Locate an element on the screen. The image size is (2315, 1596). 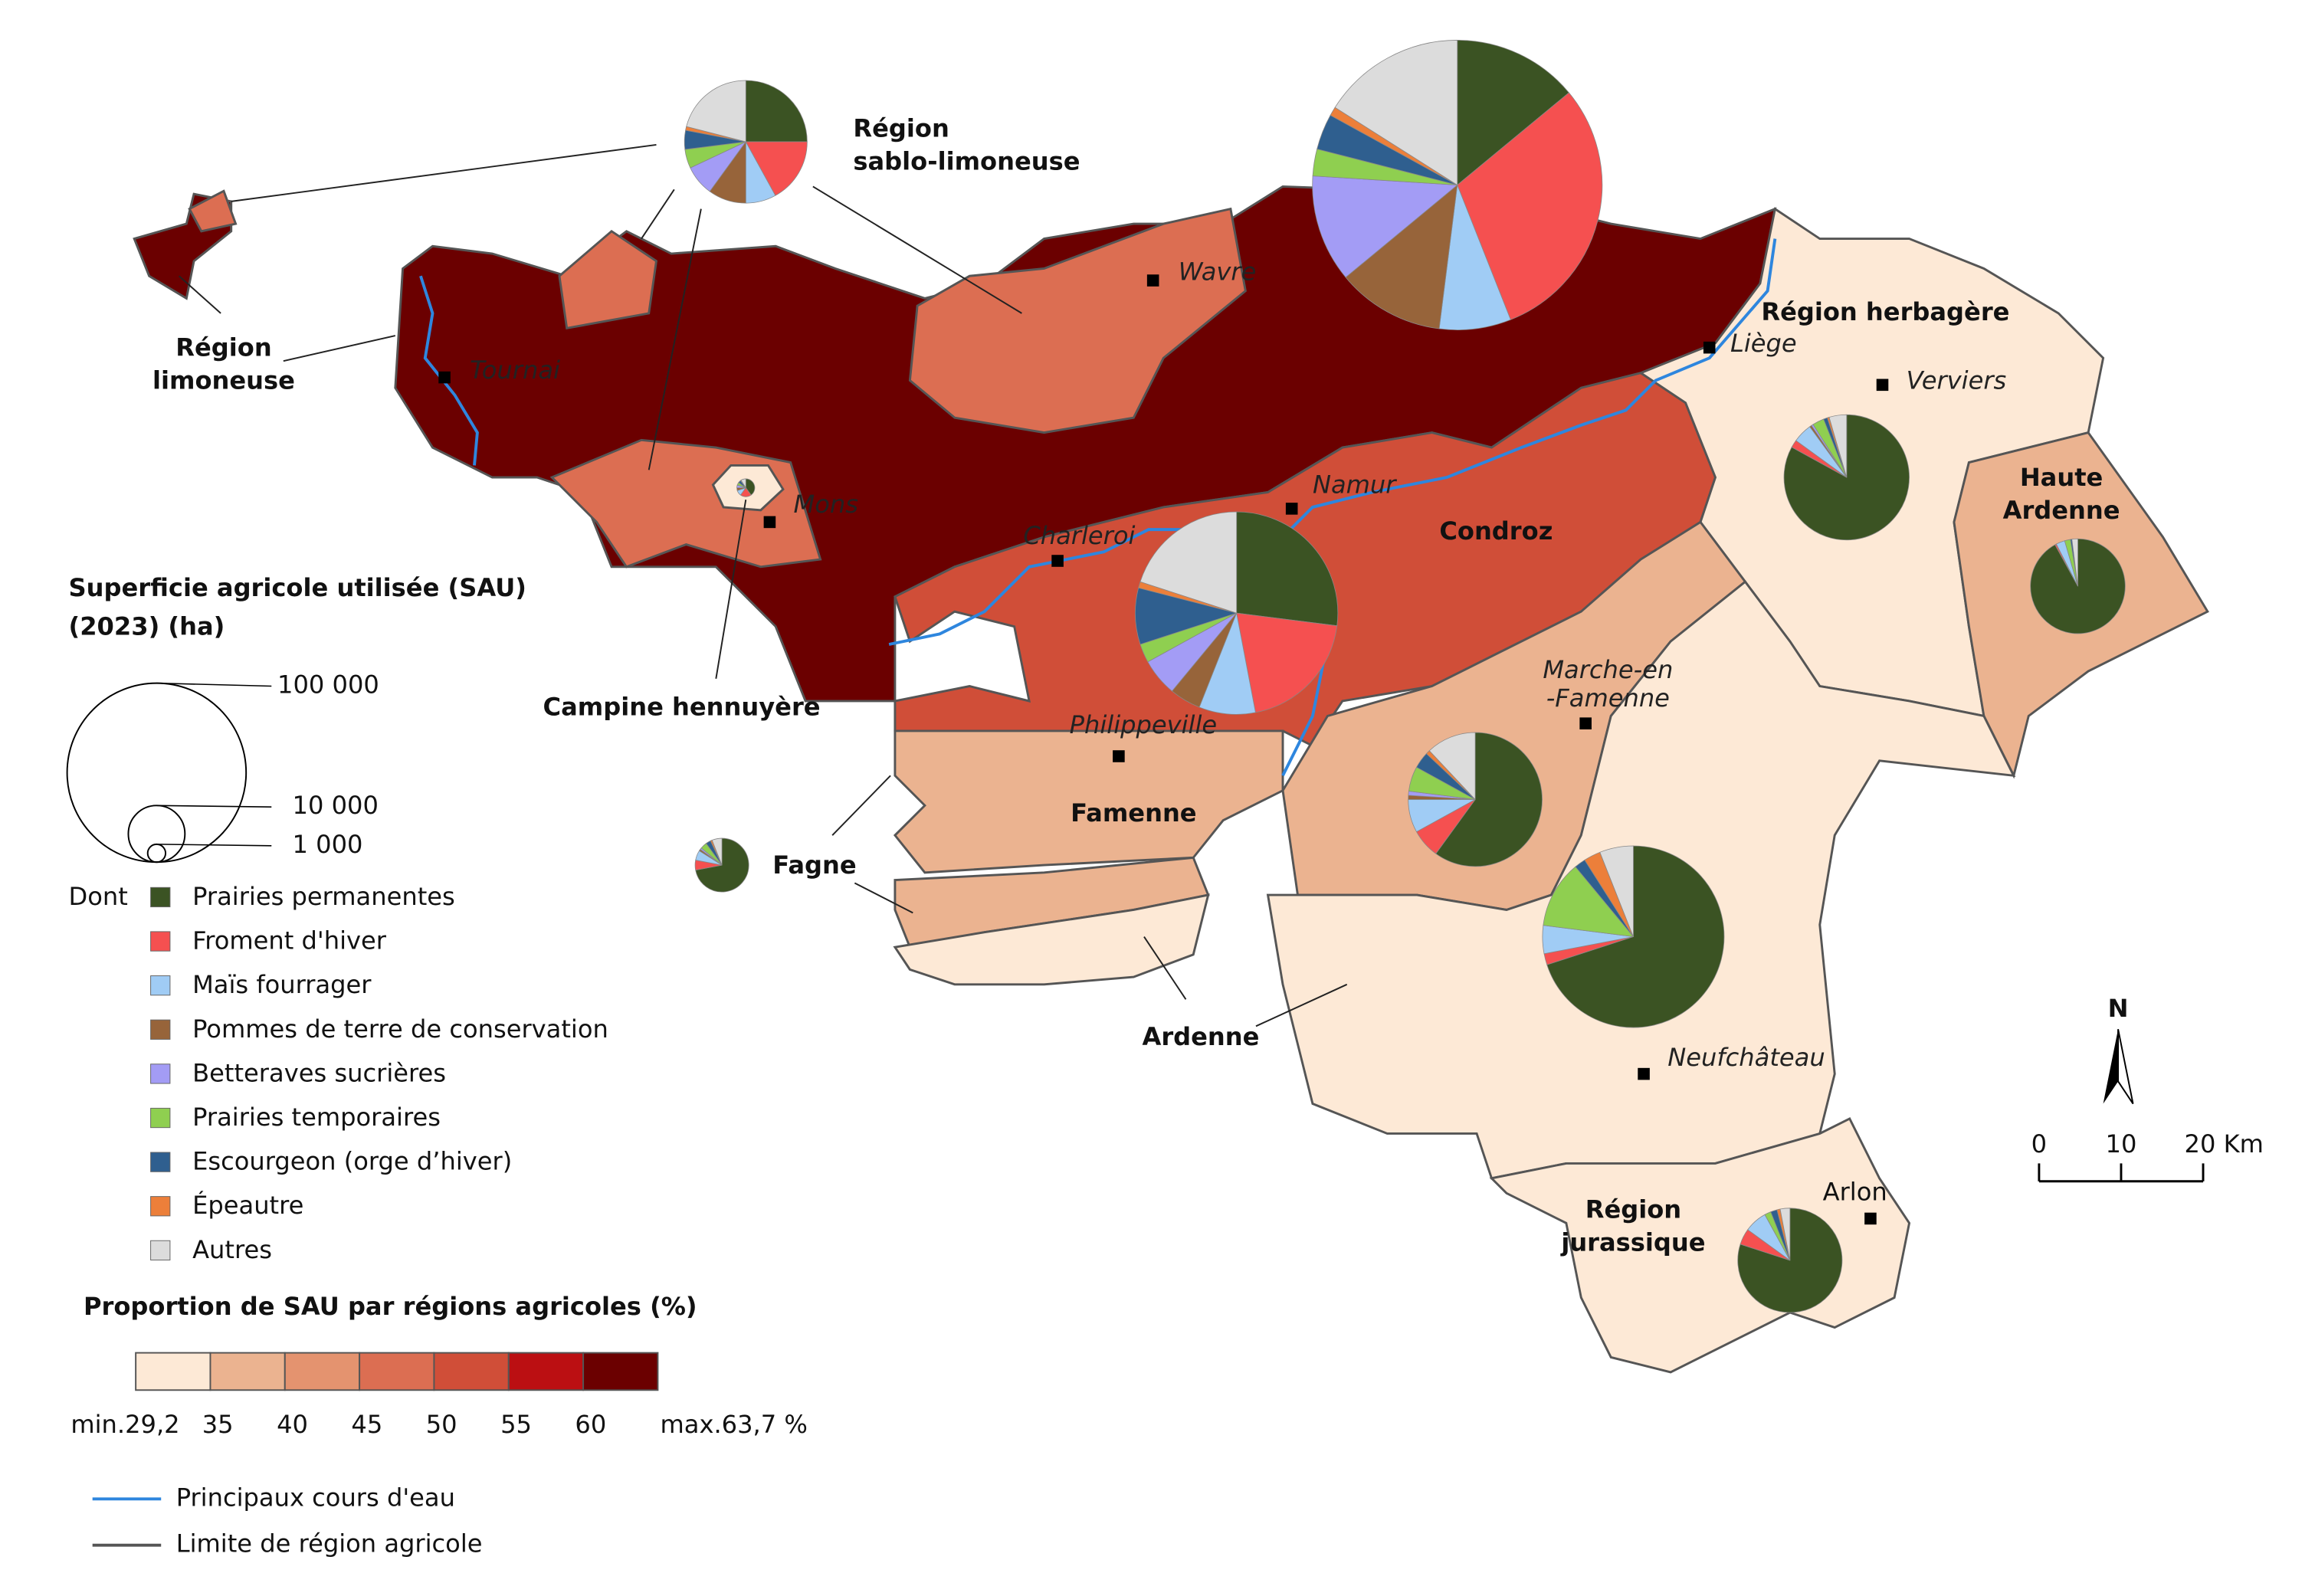
region-label: Ardenne is located at coordinates (1200, 1036).